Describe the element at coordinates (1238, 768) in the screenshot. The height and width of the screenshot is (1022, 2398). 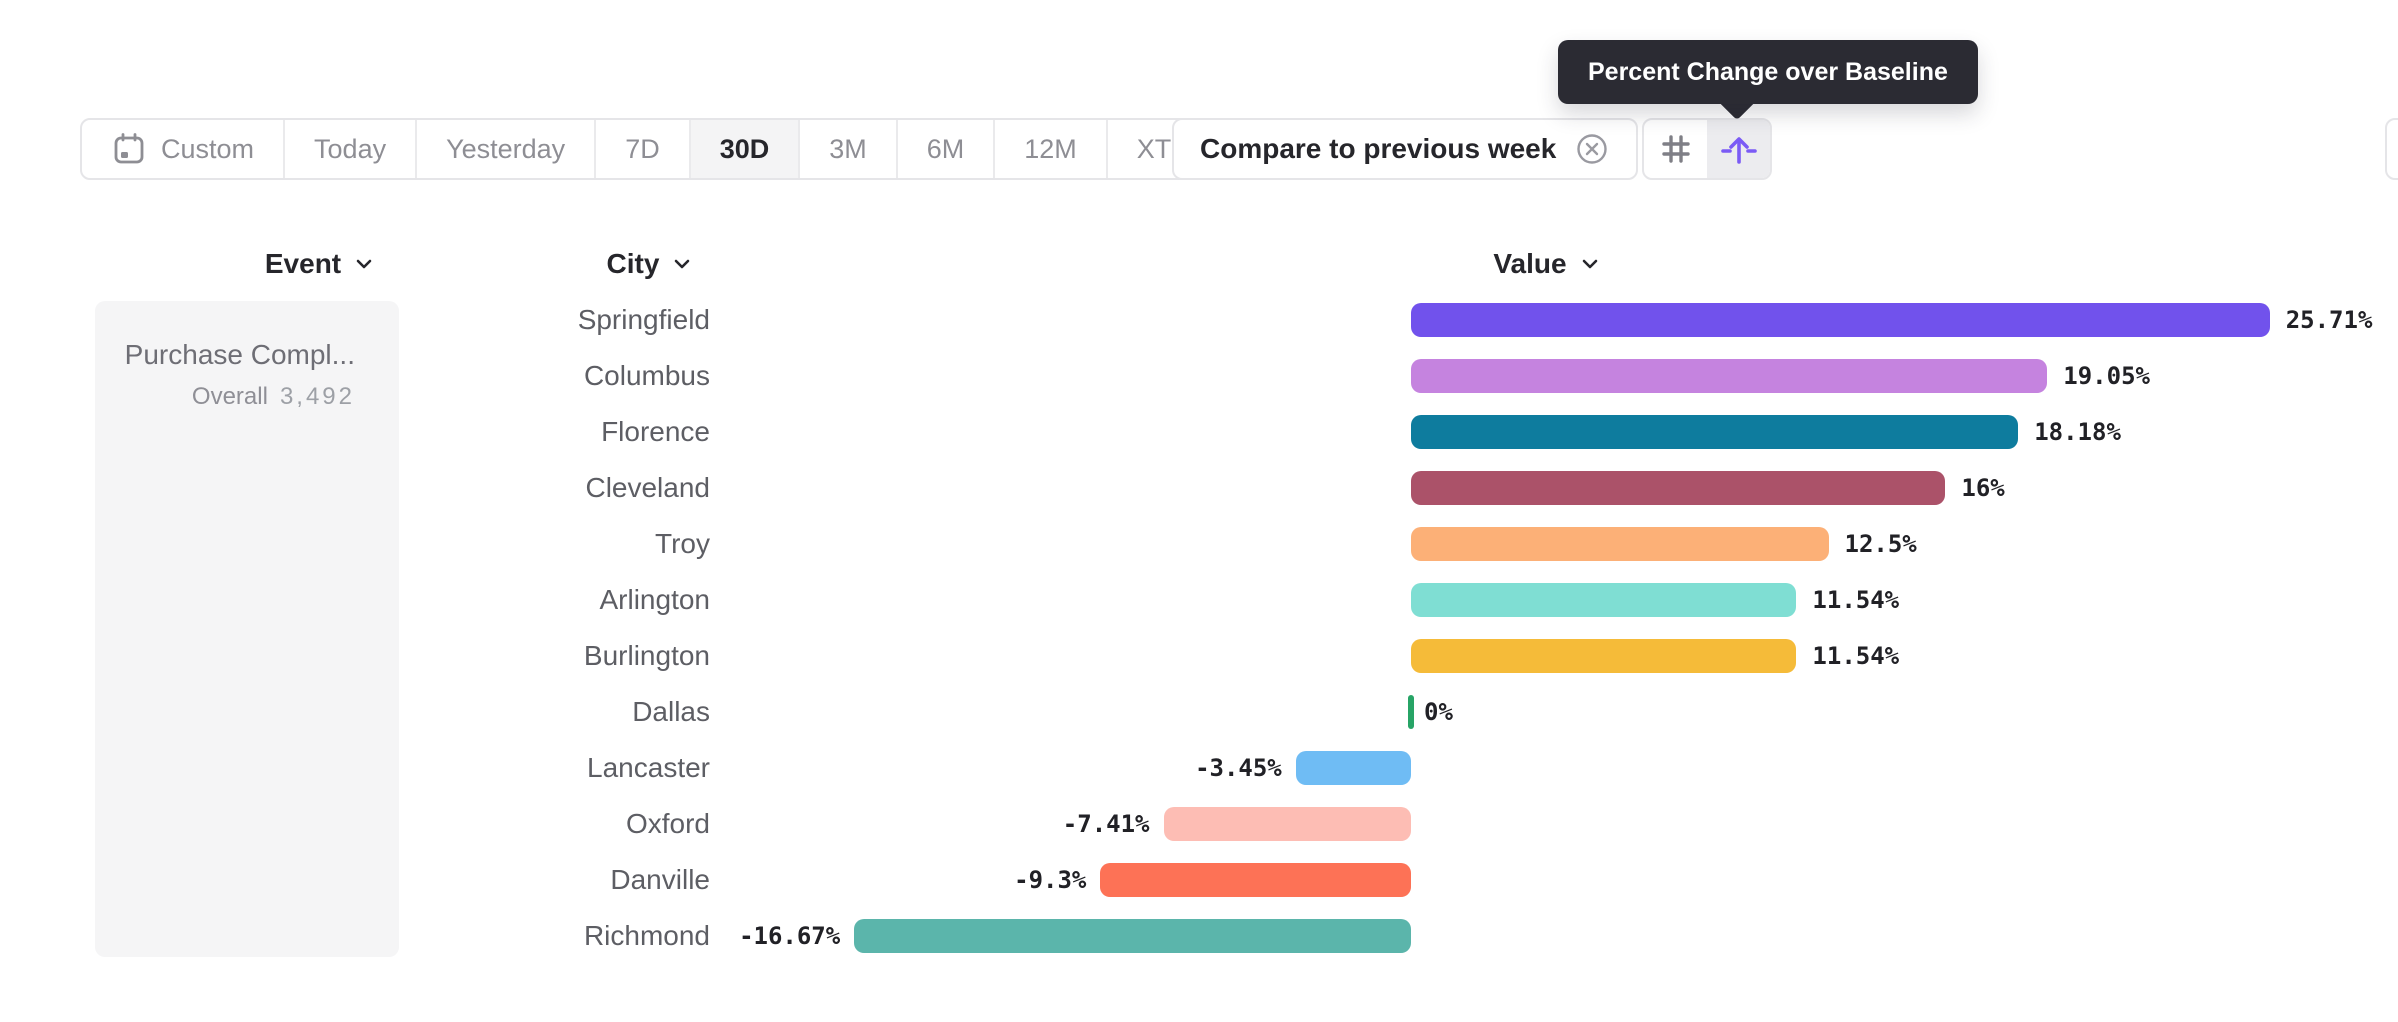
I see `value-label: -3.45%` at that location.